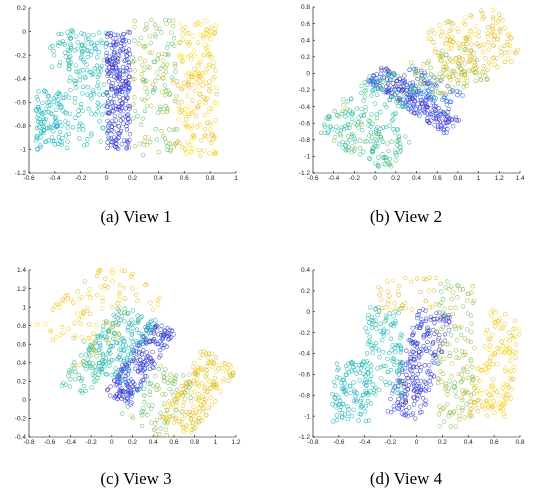 This screenshot has height=494, width=535. I want to click on x-tick-label: -0.6, so click(50, 442).